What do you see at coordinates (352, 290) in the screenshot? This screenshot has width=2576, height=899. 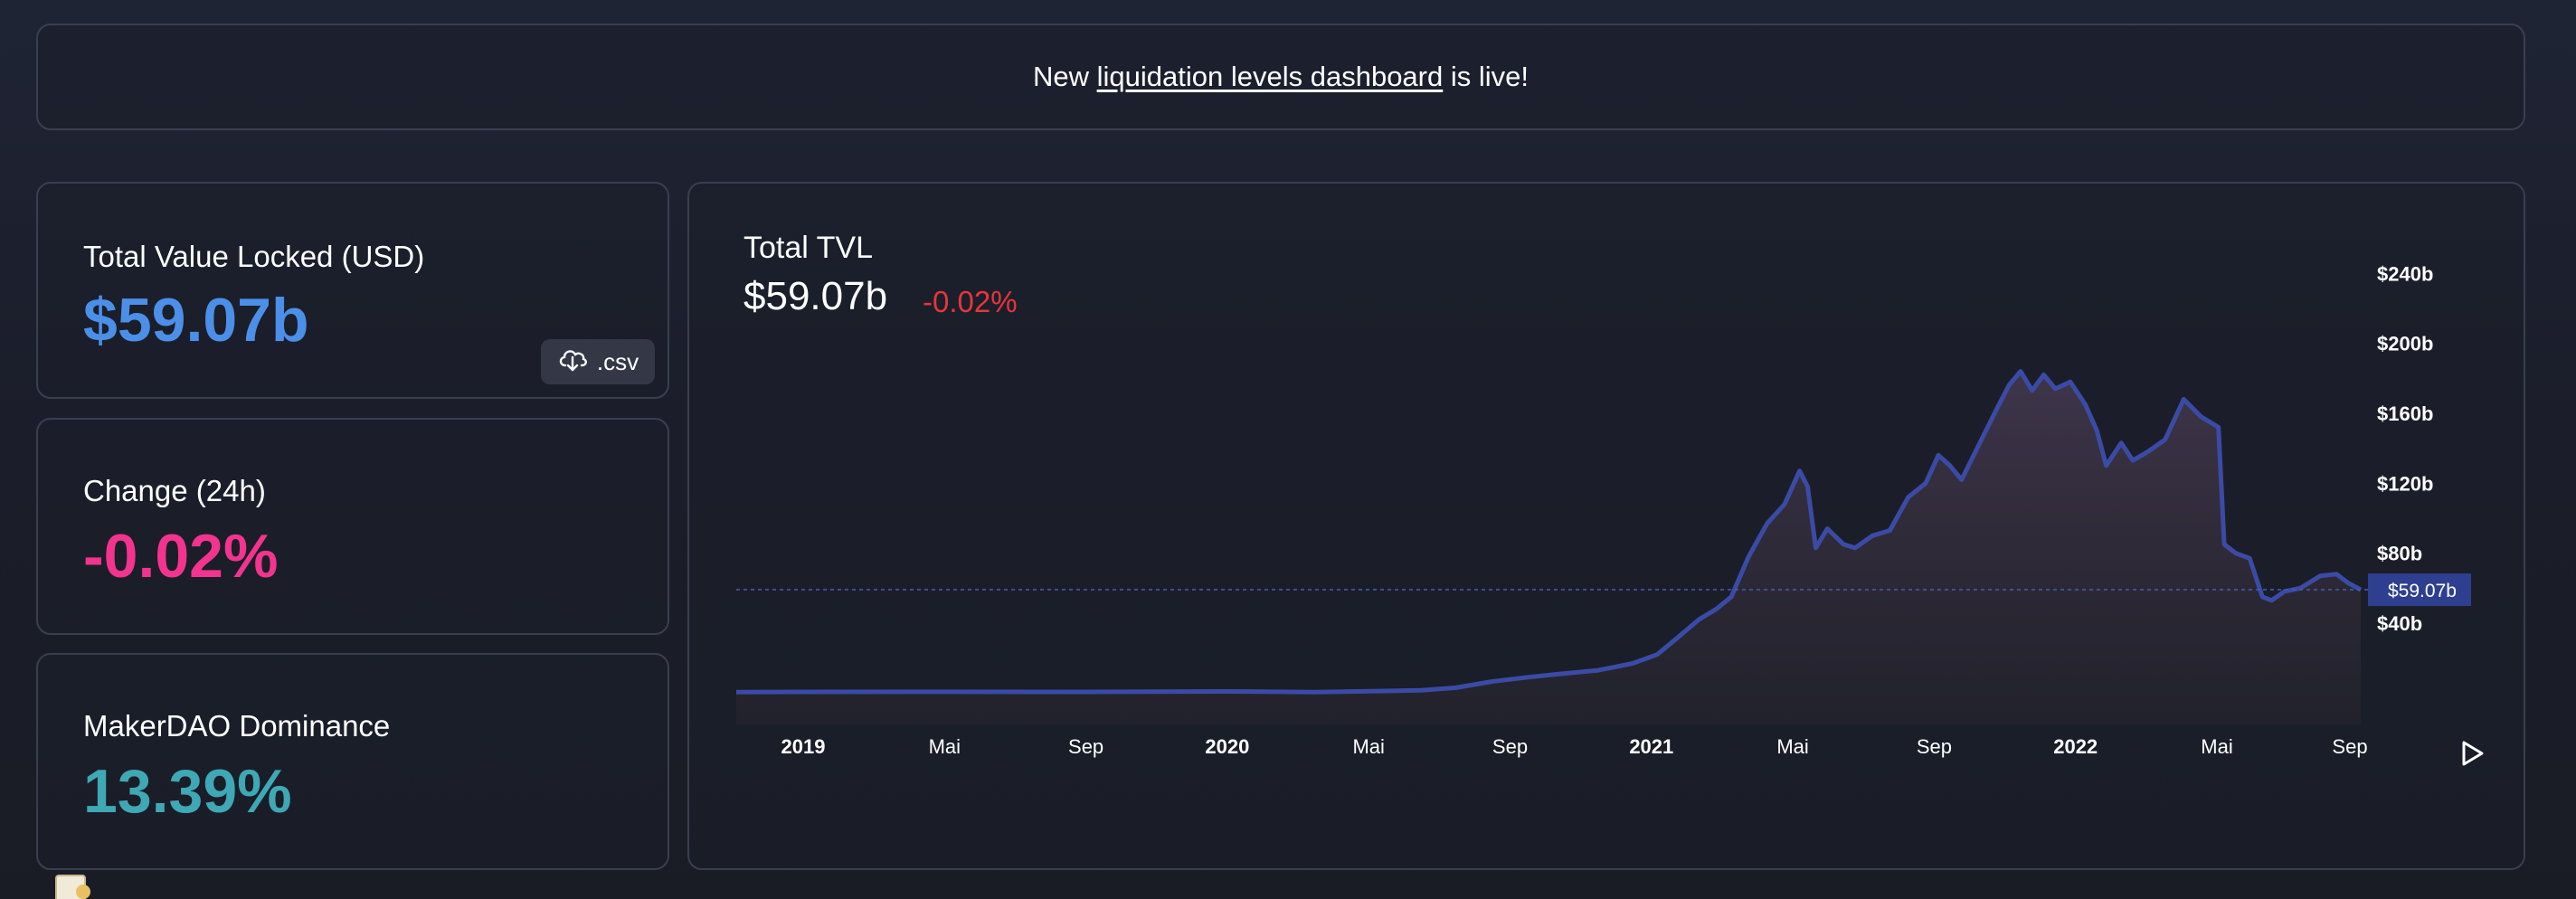 I see `tvl-card: Total Value Locked (USD) $59.07b .csv` at bounding box center [352, 290].